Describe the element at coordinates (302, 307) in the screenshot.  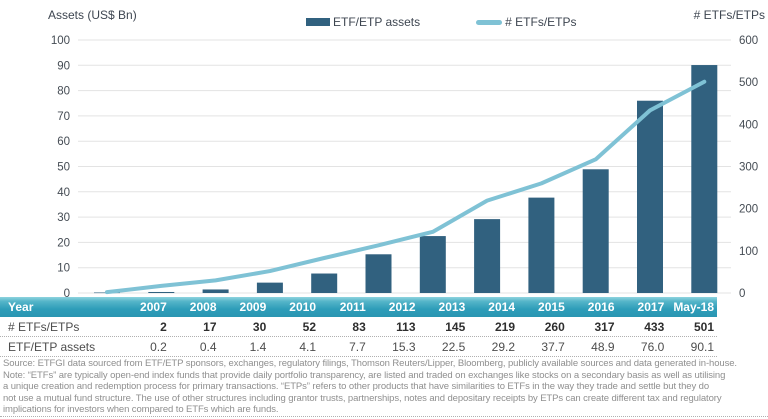
I see `year-column-header: 2010` at that location.